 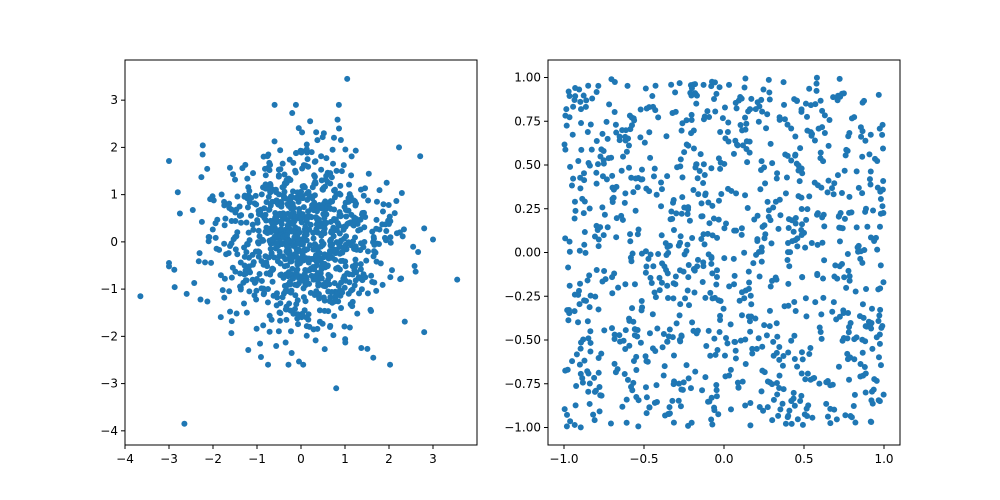 I want to click on x-tick-label: 0.5, so click(x=803, y=459).